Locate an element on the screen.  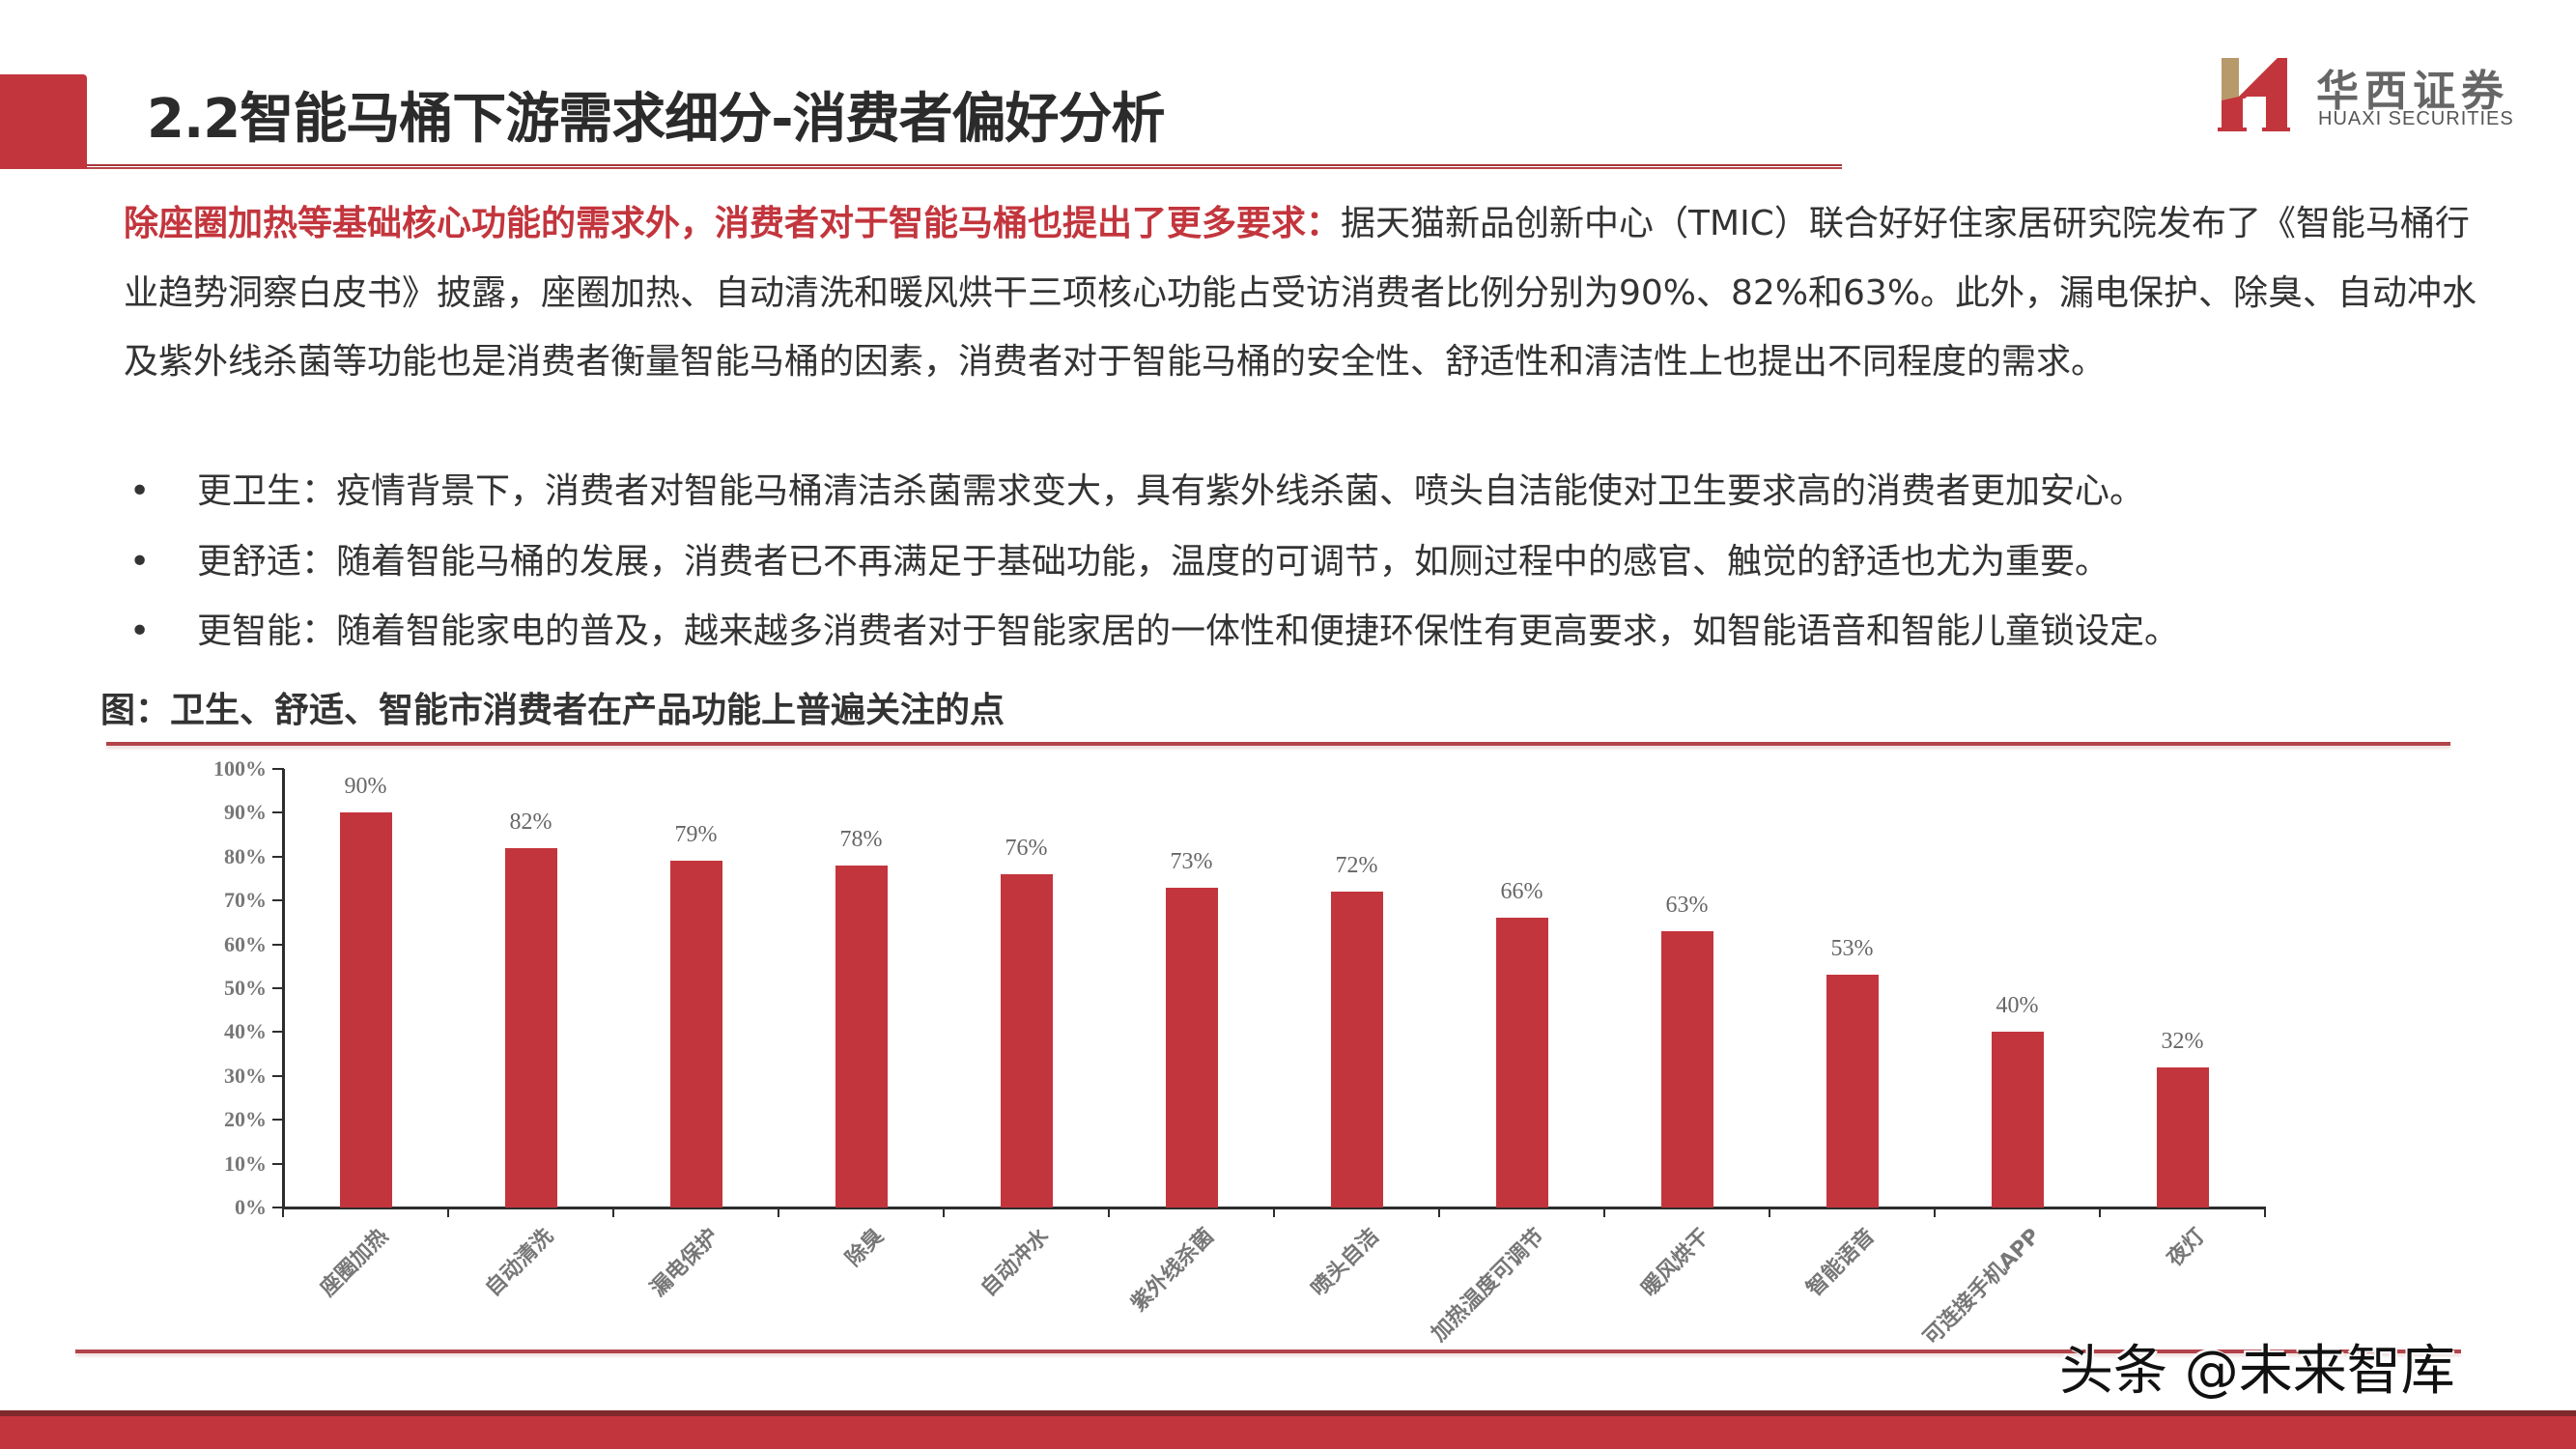
figure-title: 图：卫生、舒适、智能市消费者在产品功能上普遍关注的点 is located at coordinates (552, 710).